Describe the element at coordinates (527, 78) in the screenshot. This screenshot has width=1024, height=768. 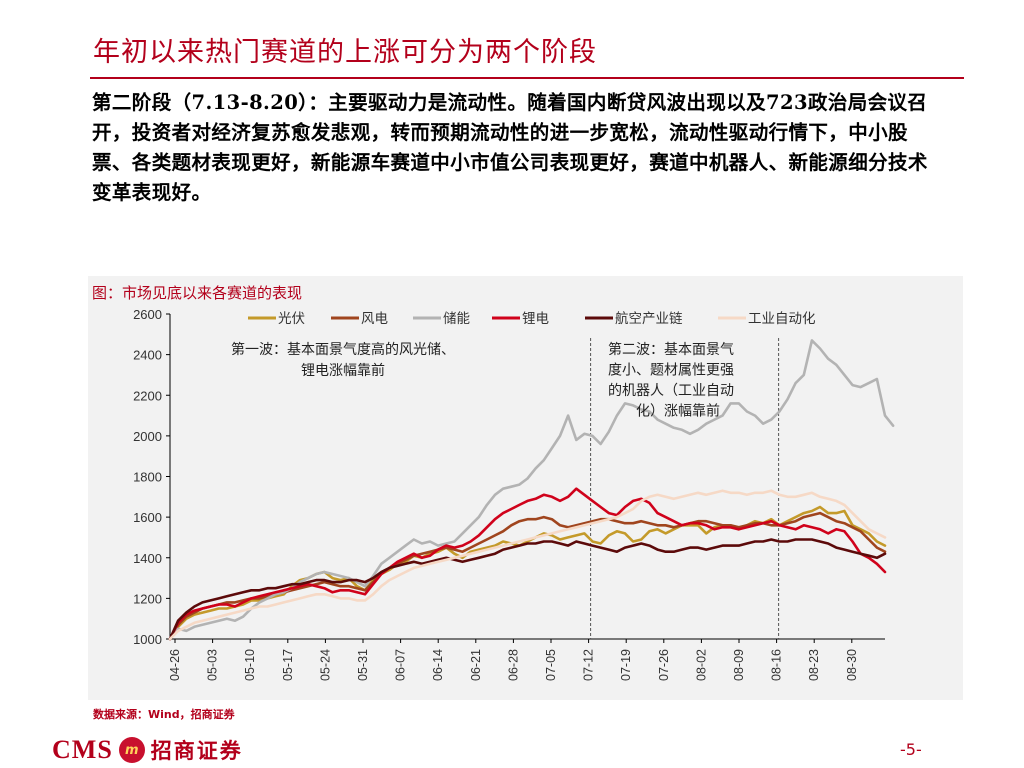
I see `title-divider` at that location.